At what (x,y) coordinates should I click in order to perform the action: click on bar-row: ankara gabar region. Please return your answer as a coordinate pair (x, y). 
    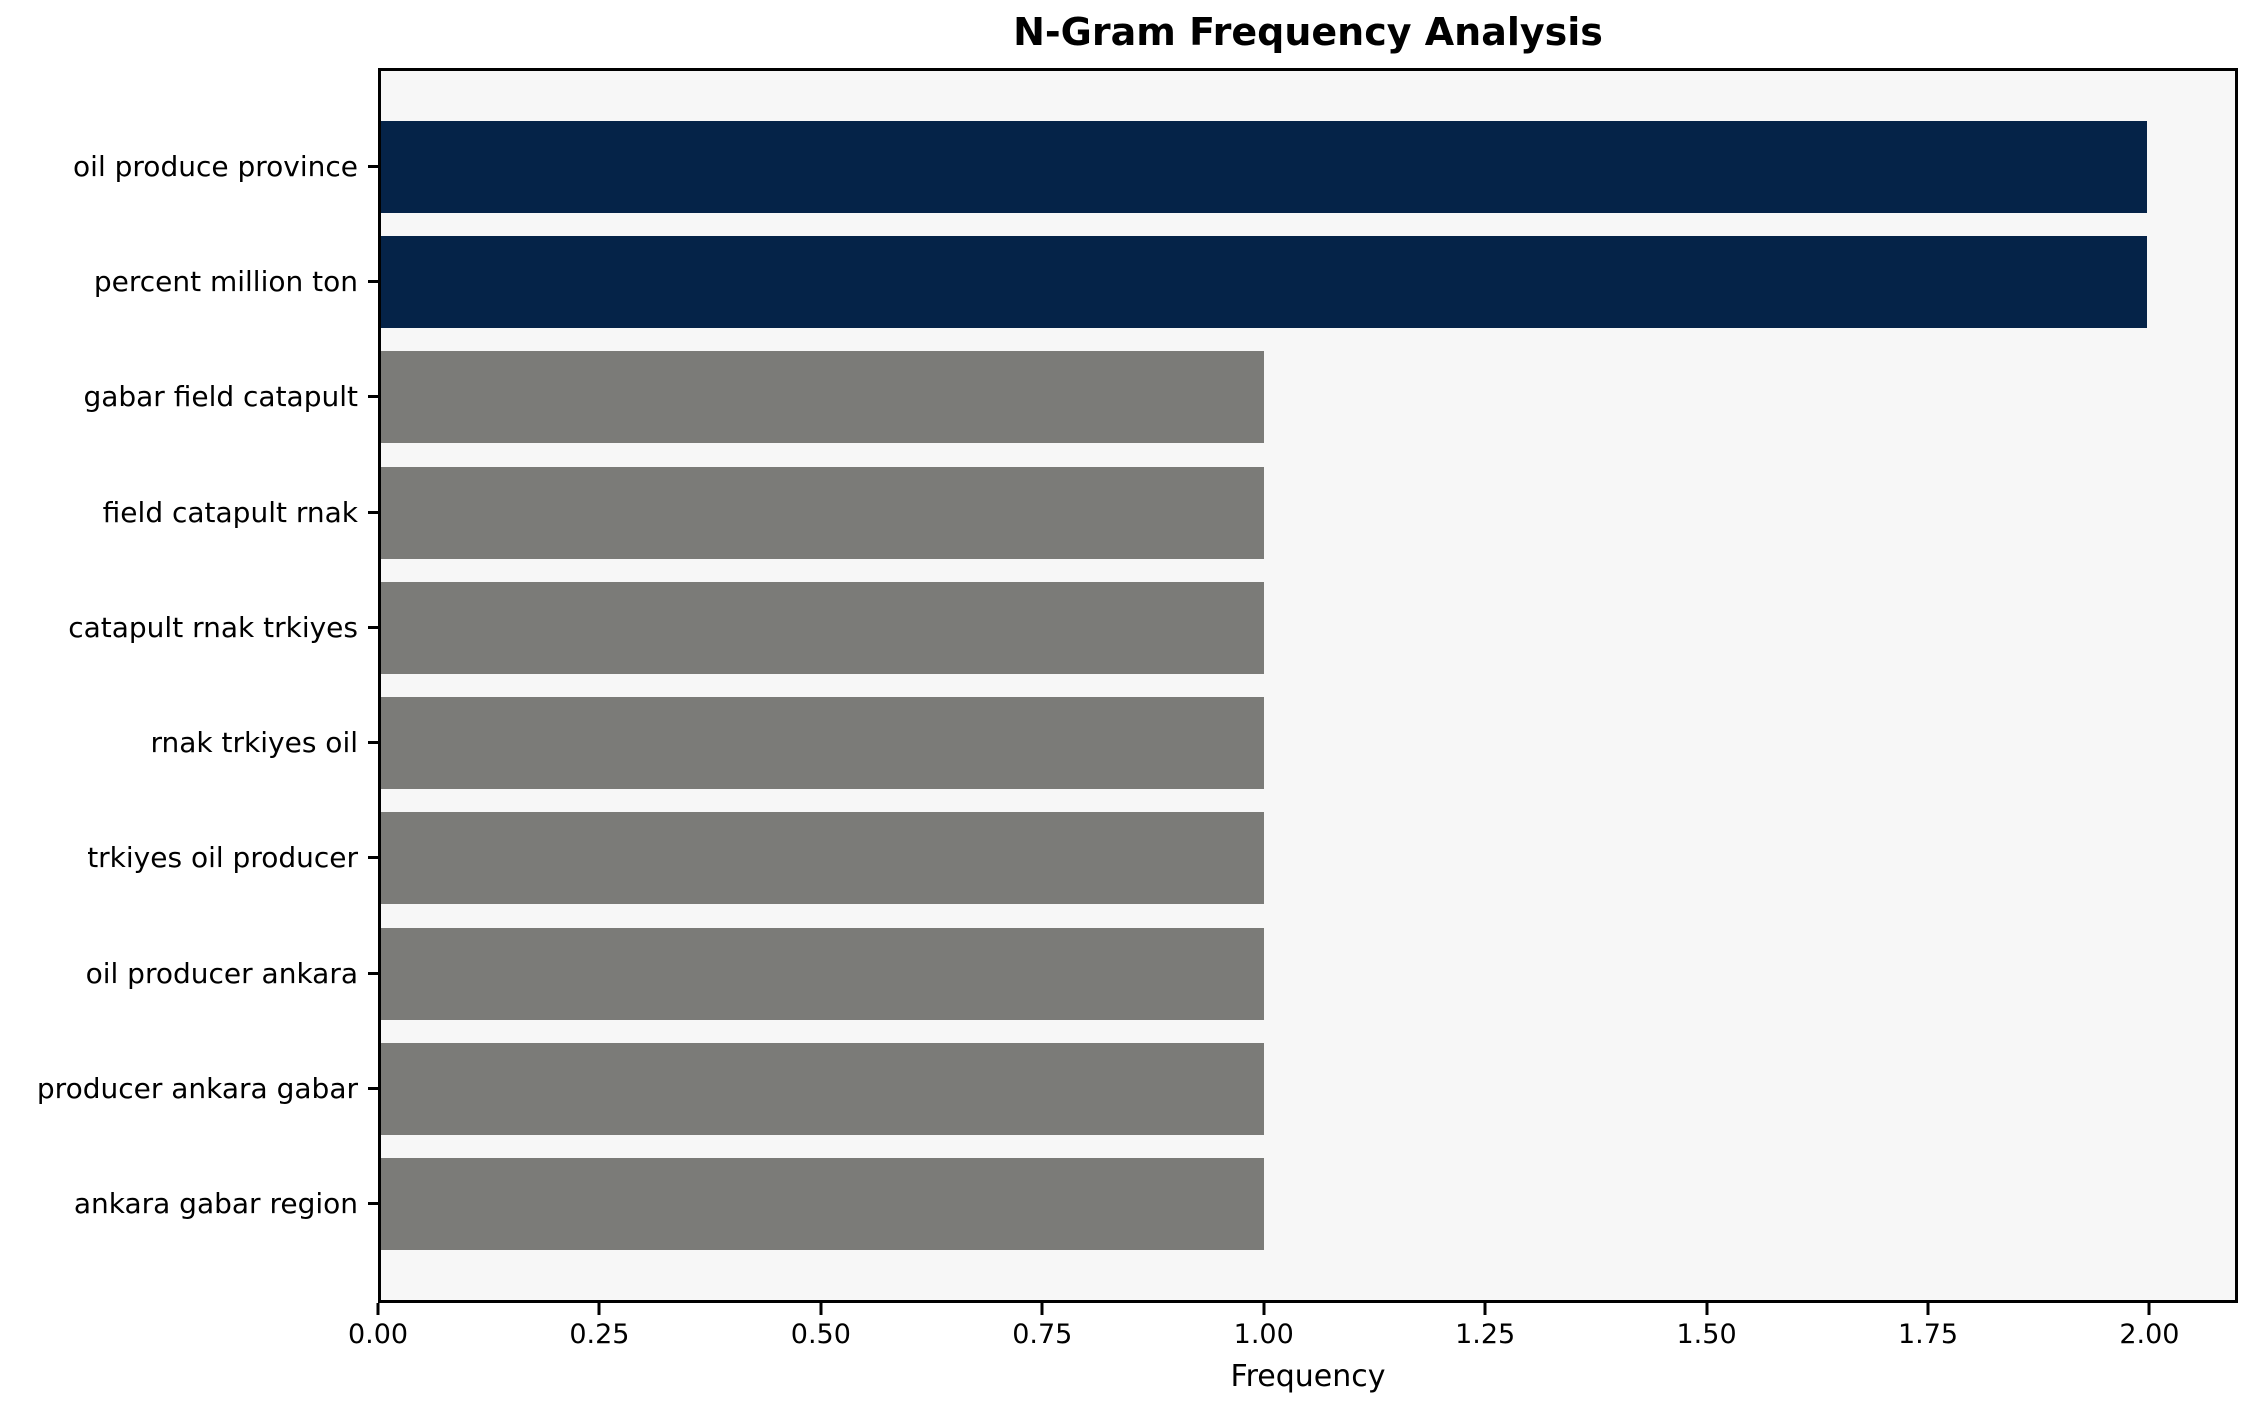
    Looking at the image, I should click on (1154, 1203).